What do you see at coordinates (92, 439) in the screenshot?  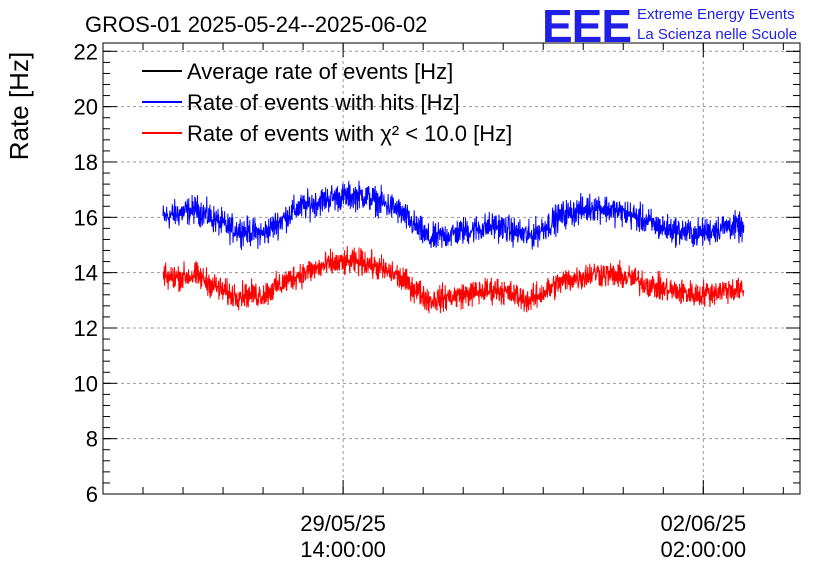 I see `y-tick-label: 8` at bounding box center [92, 439].